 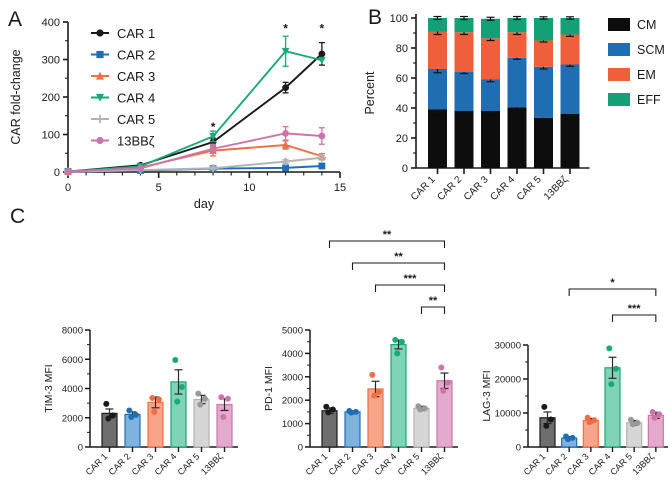 I want to click on legend-swatch-SCM, so click(x=619, y=49).